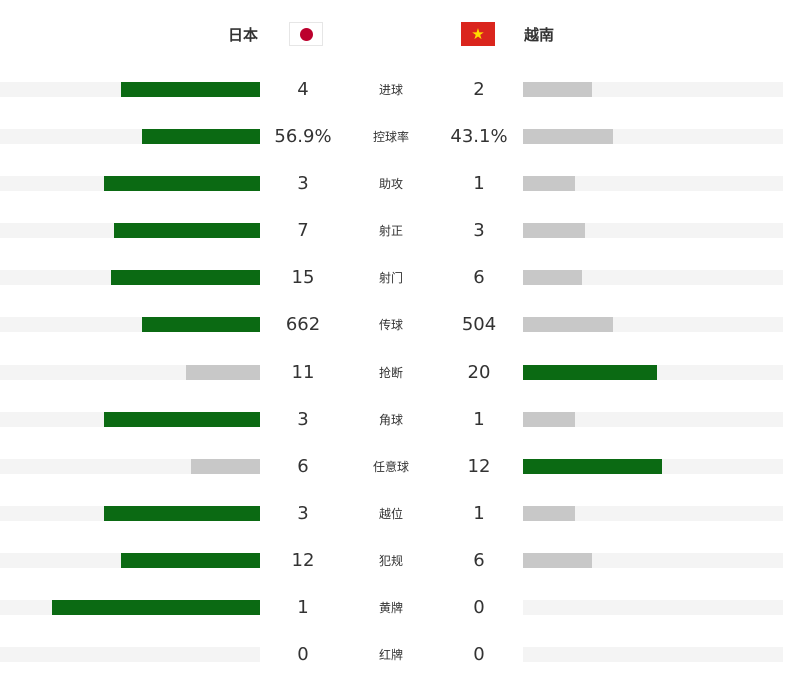  I want to click on home-stat-value: 11, so click(303, 372).